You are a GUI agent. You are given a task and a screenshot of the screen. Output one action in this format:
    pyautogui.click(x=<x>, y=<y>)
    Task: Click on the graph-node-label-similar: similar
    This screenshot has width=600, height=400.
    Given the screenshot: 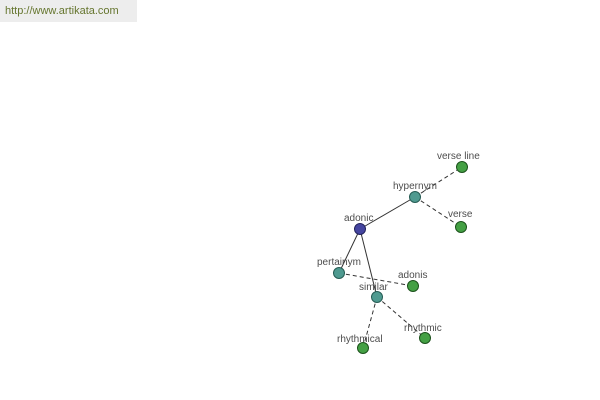 What is the action you would take?
    pyautogui.click(x=374, y=287)
    